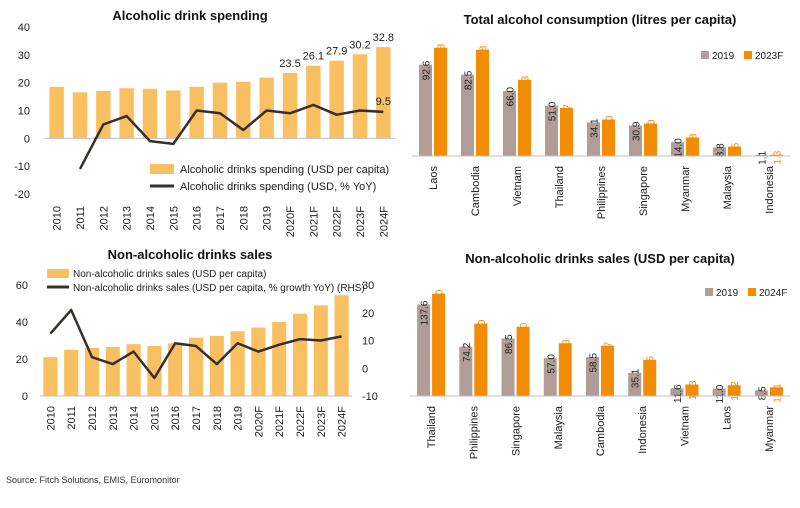  Describe the element at coordinates (218, 418) in the screenshot. I see `chart3-category-label: 2018` at that location.